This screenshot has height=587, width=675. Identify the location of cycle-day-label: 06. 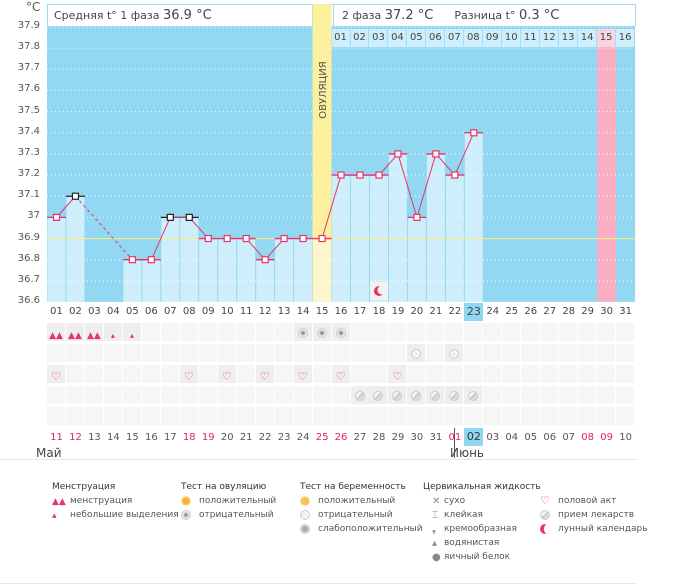
(151, 311).